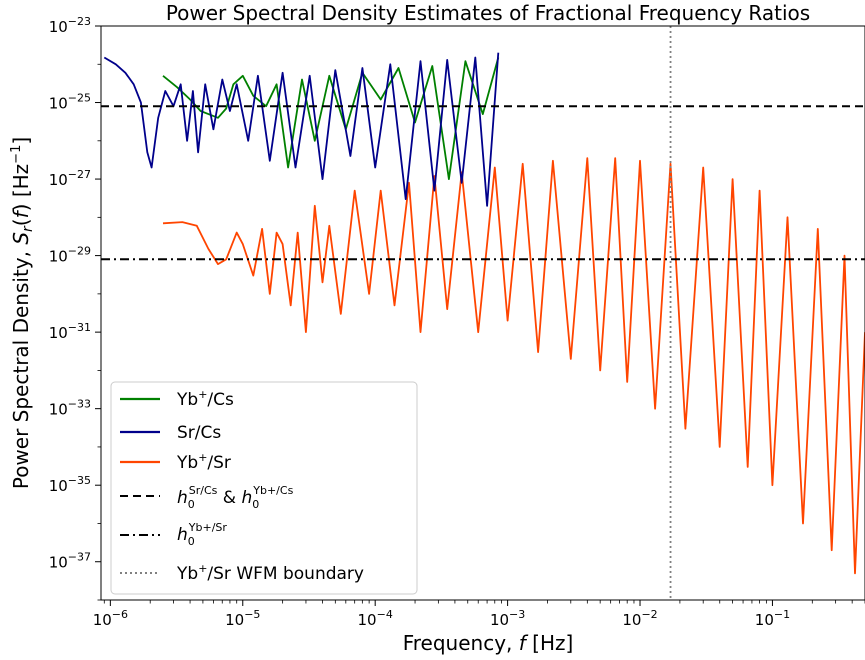  I want to click on legend-label-yb-sr: Yb+/Sr, so click(203, 462).